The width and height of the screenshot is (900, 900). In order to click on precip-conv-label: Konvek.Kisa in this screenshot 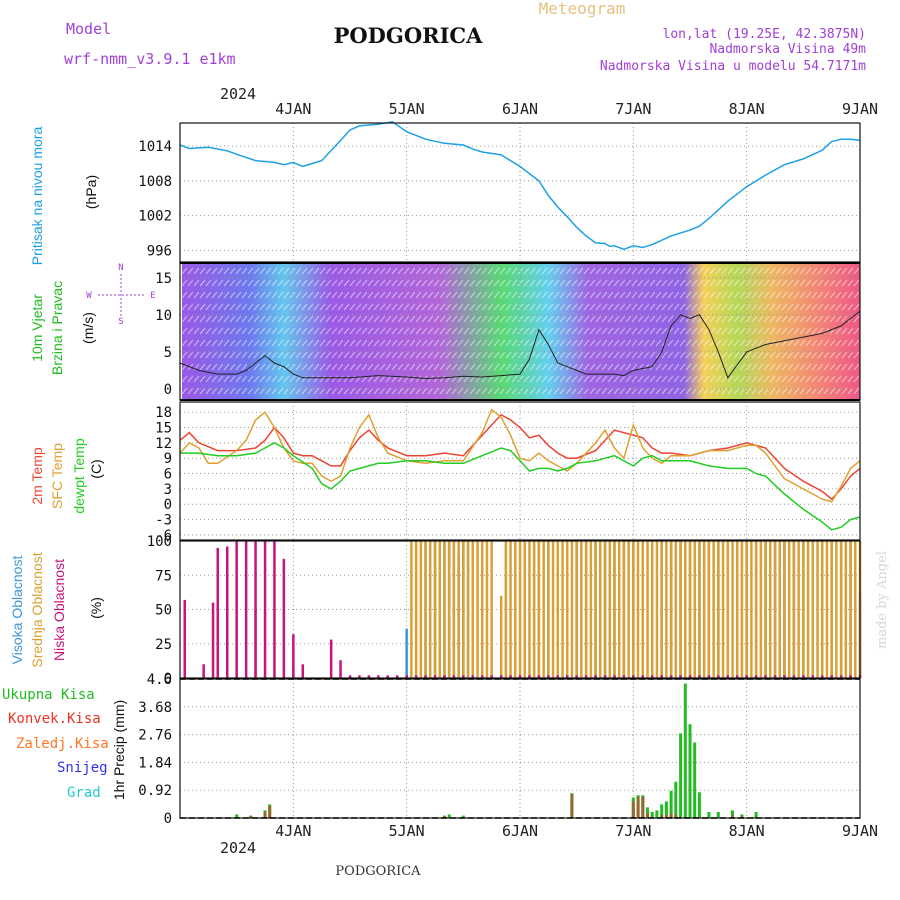, I will do `click(54, 719)`.